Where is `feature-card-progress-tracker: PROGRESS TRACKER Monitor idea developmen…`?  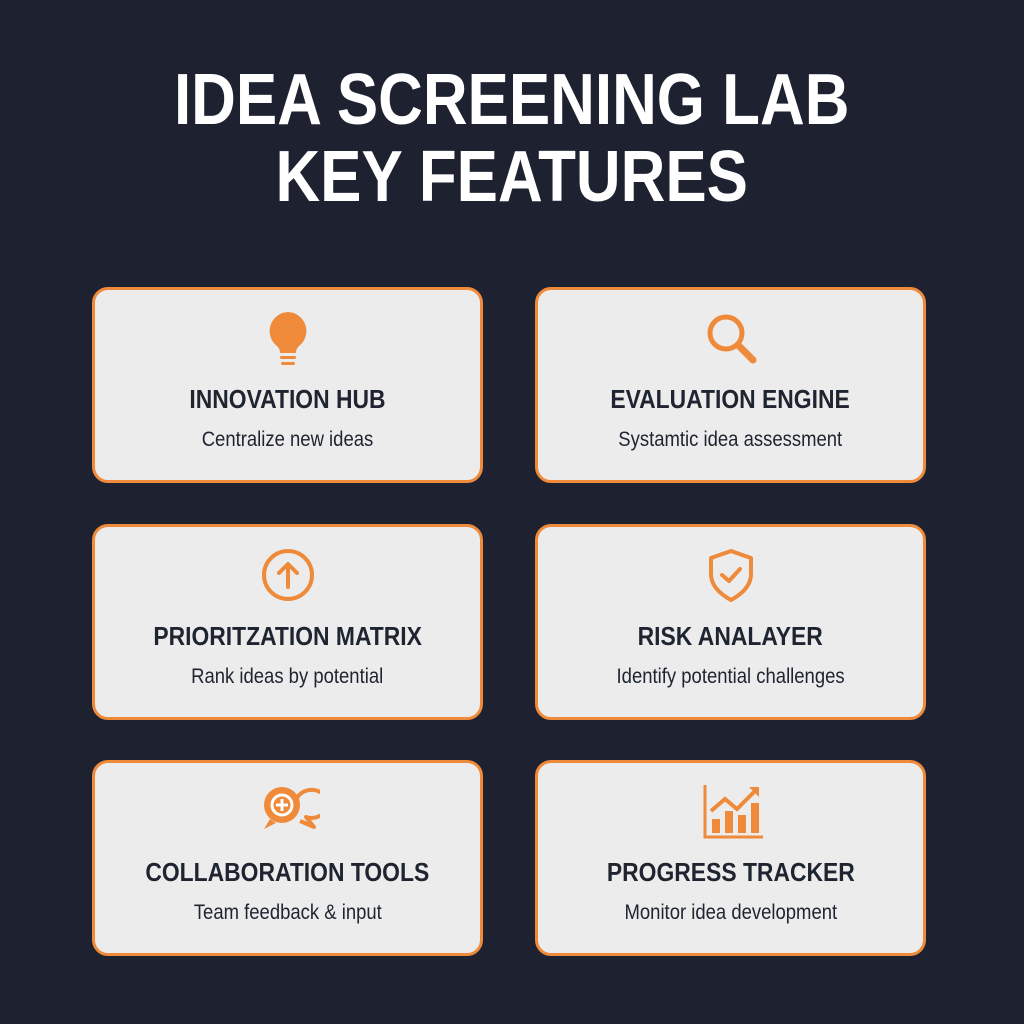 feature-card-progress-tracker: PROGRESS TRACKER Monitor idea developmen… is located at coordinates (730, 858).